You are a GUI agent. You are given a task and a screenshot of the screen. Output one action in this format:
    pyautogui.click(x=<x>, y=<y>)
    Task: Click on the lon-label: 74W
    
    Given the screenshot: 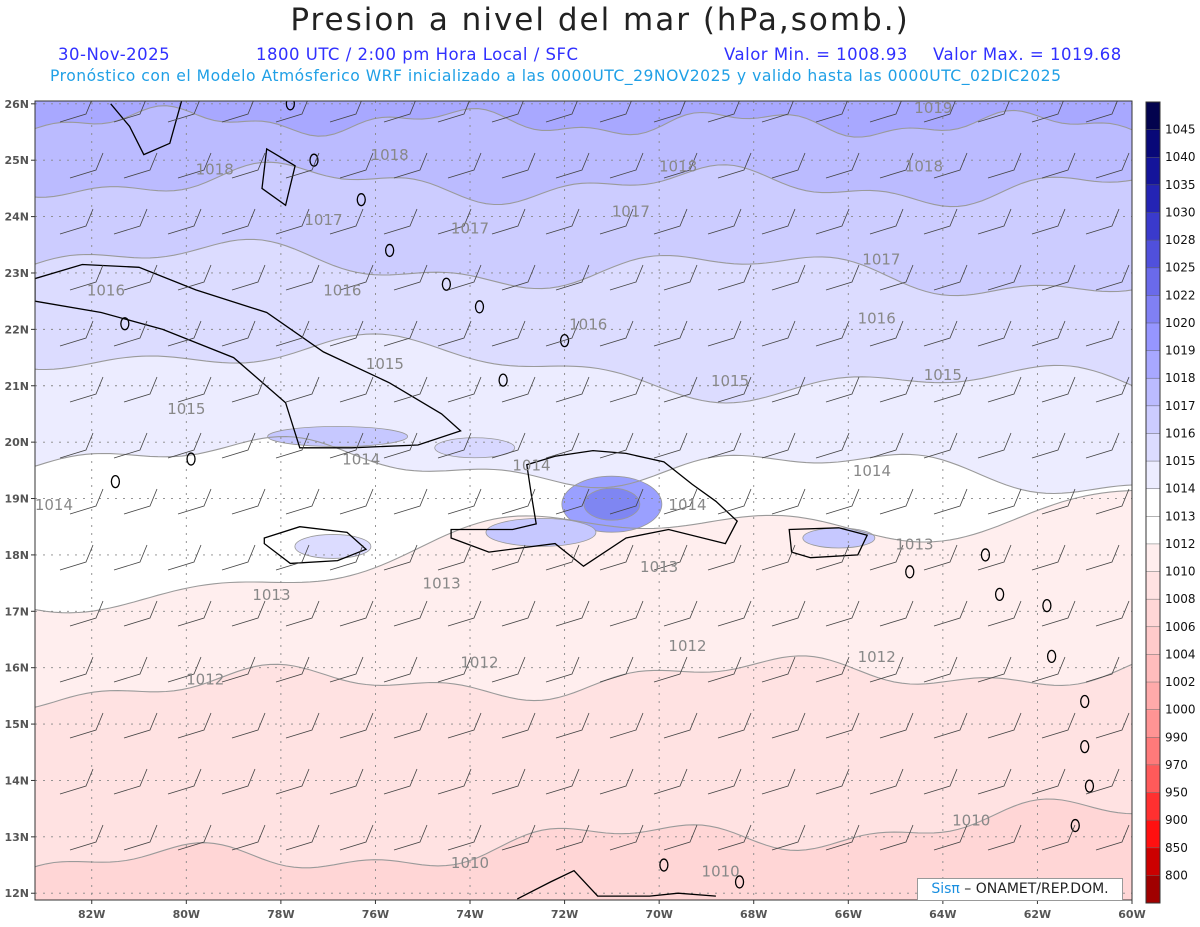 What is the action you would take?
    pyautogui.click(x=469, y=914)
    